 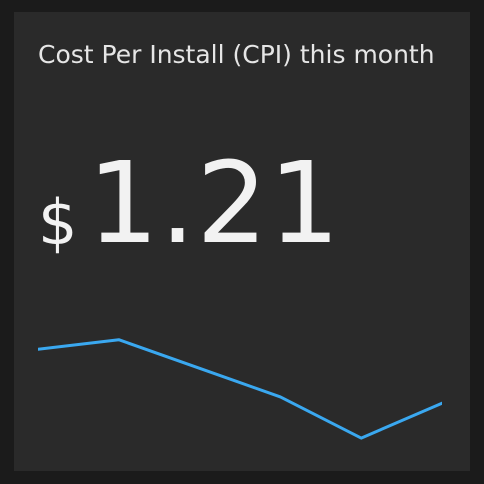 What do you see at coordinates (214, 204) in the screenshot?
I see `metric-amount: 1.21` at bounding box center [214, 204].